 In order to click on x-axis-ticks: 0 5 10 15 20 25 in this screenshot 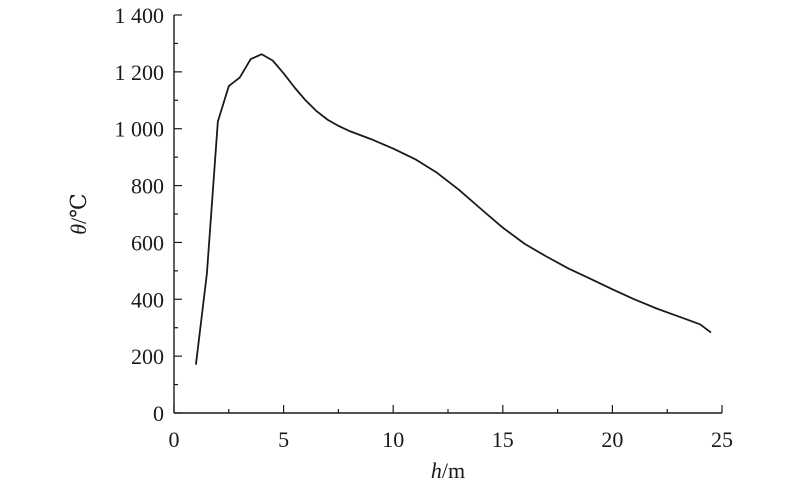, I will do `click(451, 428)`.